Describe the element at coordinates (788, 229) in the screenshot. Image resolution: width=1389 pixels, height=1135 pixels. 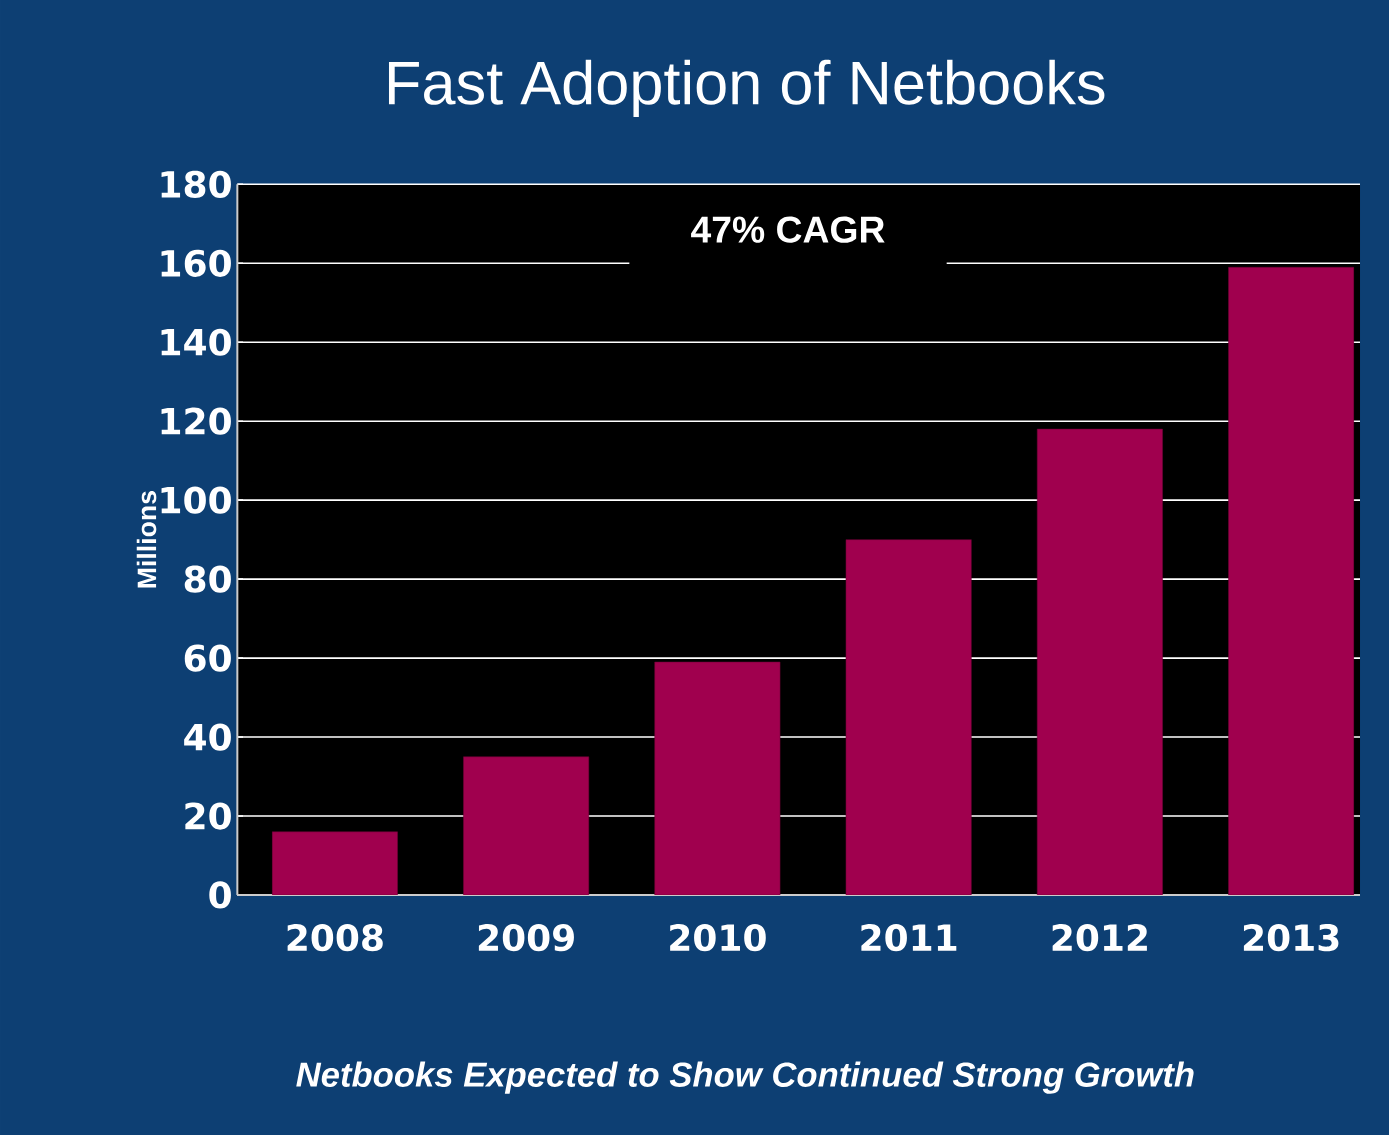
I see `annotation: 47% CAGR` at that location.